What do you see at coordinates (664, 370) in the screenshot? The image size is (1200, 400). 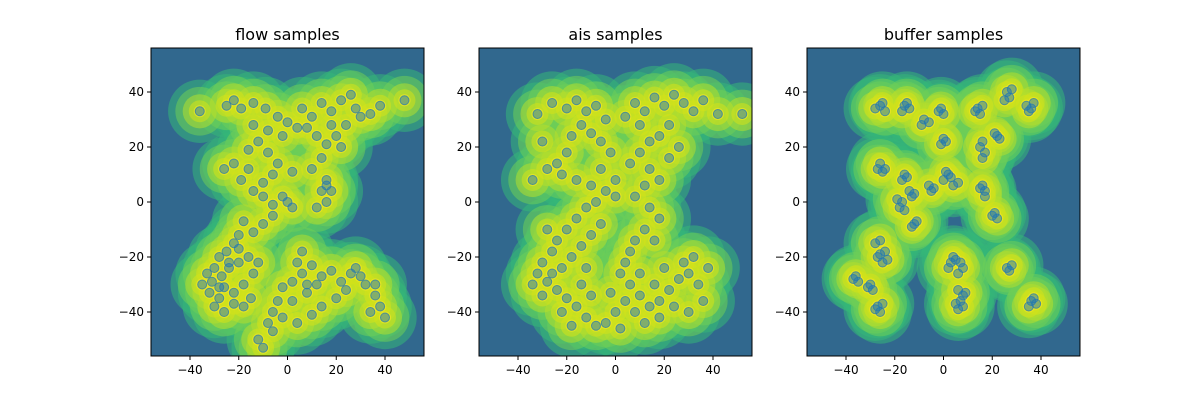 I see `x-tick-label: 20` at bounding box center [664, 370].